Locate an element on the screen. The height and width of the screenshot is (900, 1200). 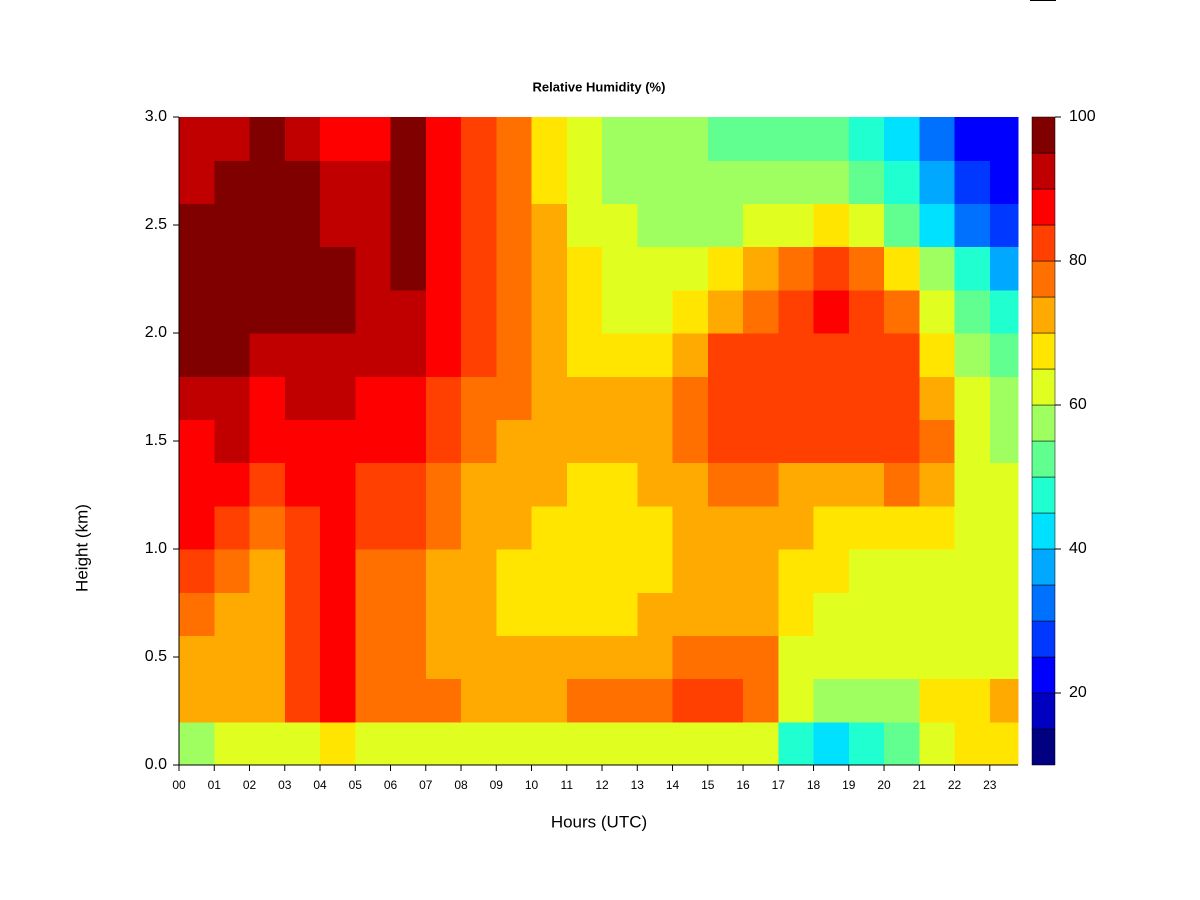
x-tick-label: 17 is located at coordinates (779, 785).